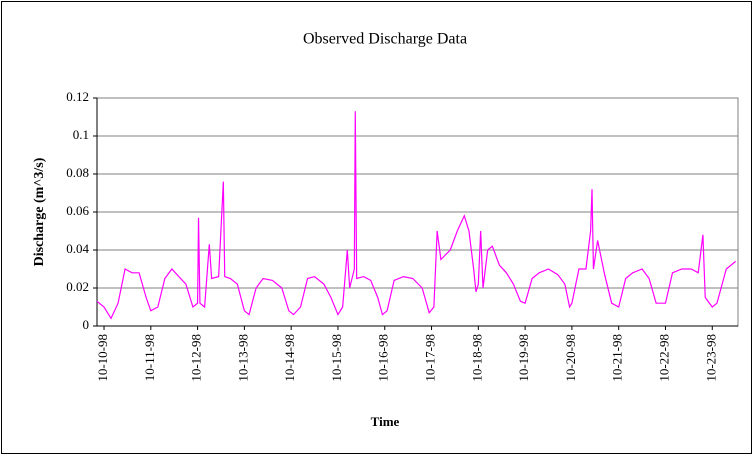 The height and width of the screenshot is (455, 753). I want to click on x-tick-label: 10-21-98, so click(617, 358).